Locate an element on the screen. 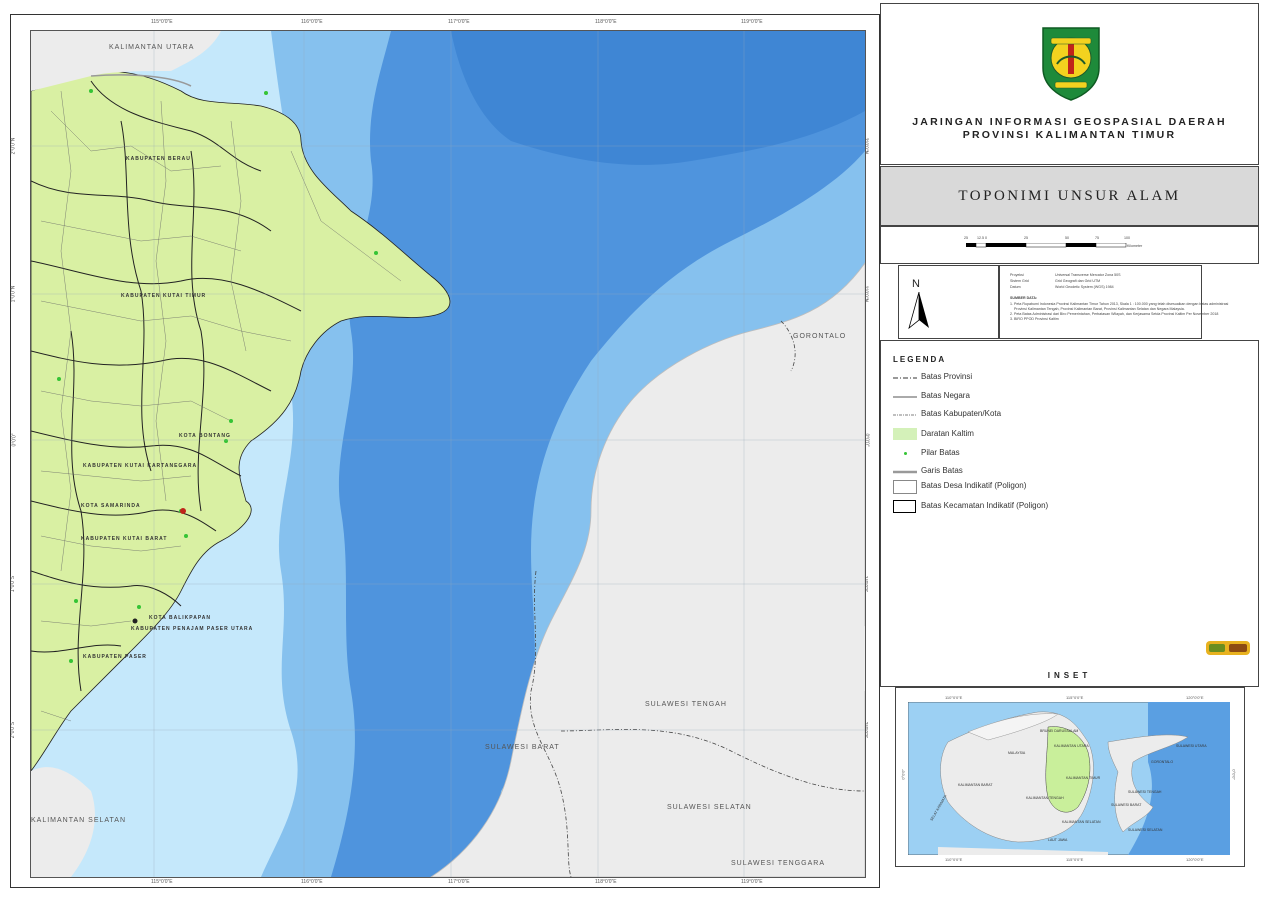 This screenshot has height=900, width=1275. scale-panel: 25 12.5 0 25 50 75 100 Kilometer is located at coordinates (1069, 245).